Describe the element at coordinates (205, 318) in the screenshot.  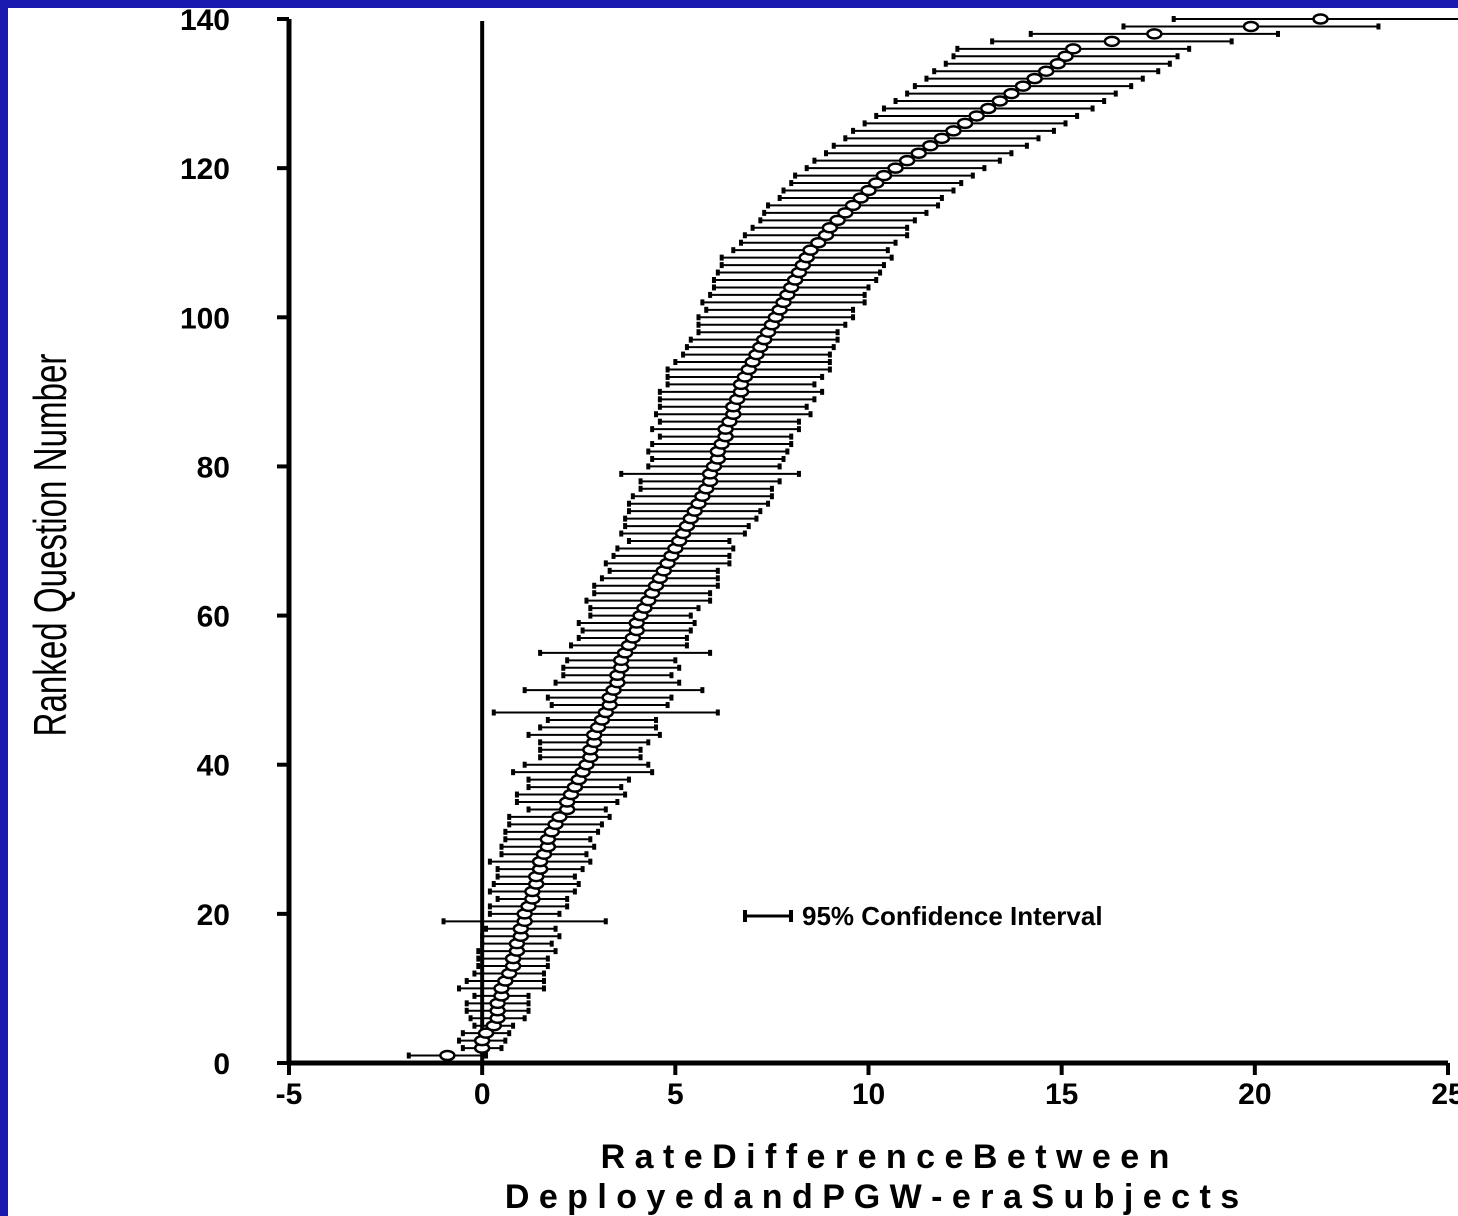
I see `y-tick-label: 100` at that location.